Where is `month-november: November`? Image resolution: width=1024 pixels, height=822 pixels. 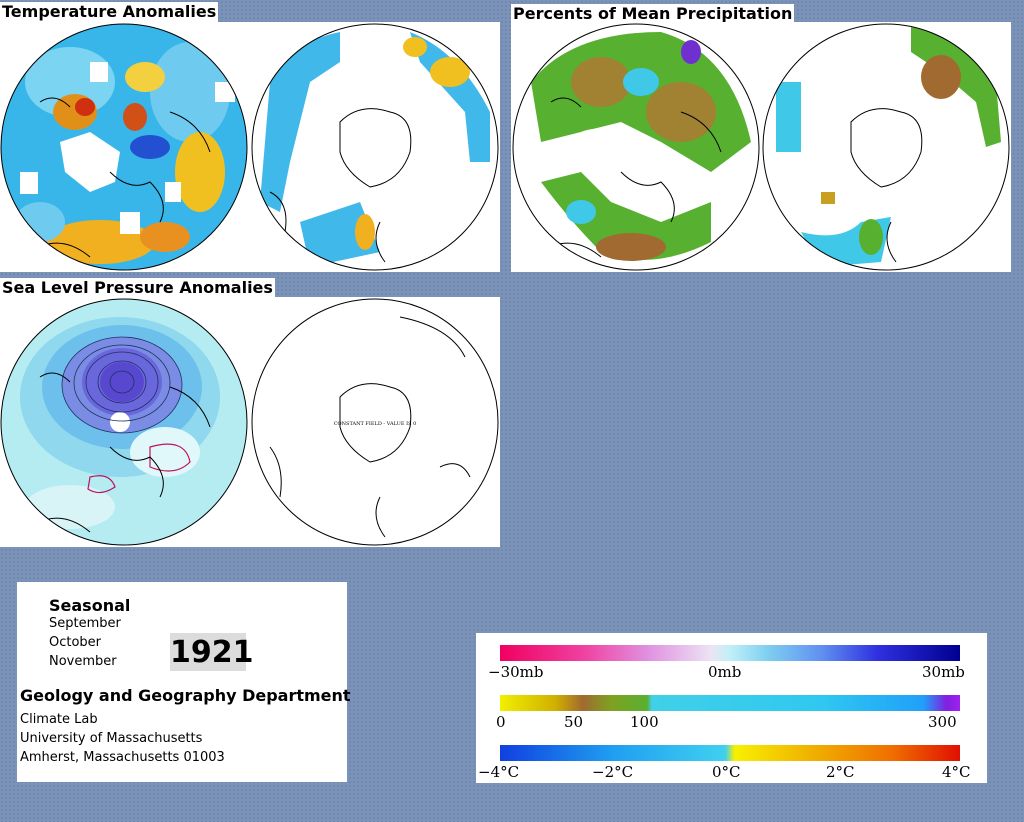 month-november: November is located at coordinates (83, 661).